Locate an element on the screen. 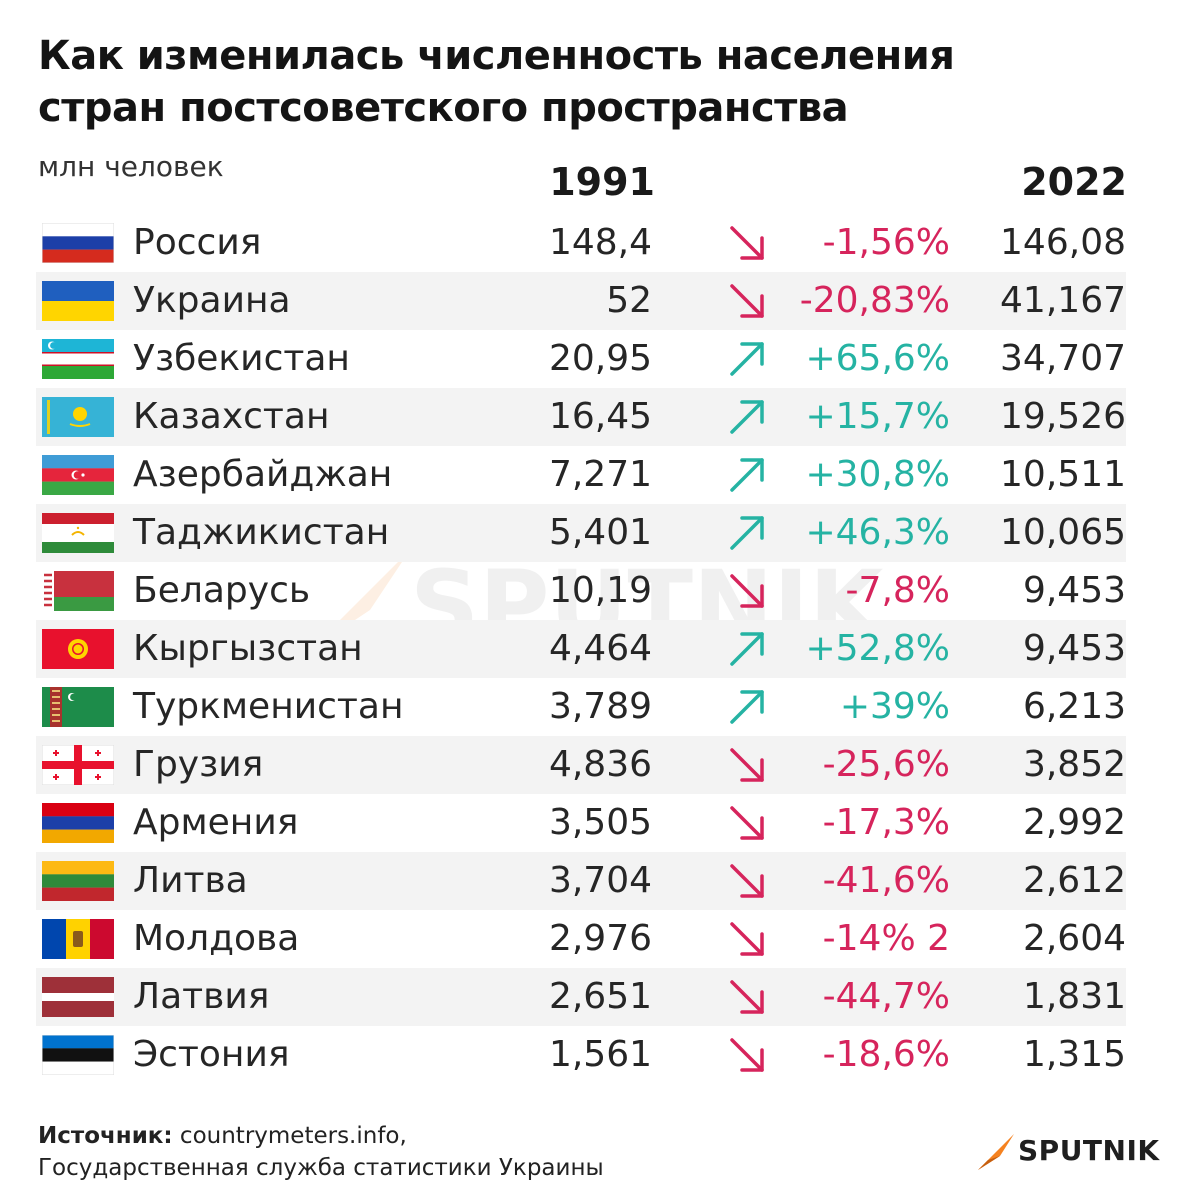 The height and width of the screenshot is (1197, 1187). change-percent: +30,8% is located at coordinates (877, 474).